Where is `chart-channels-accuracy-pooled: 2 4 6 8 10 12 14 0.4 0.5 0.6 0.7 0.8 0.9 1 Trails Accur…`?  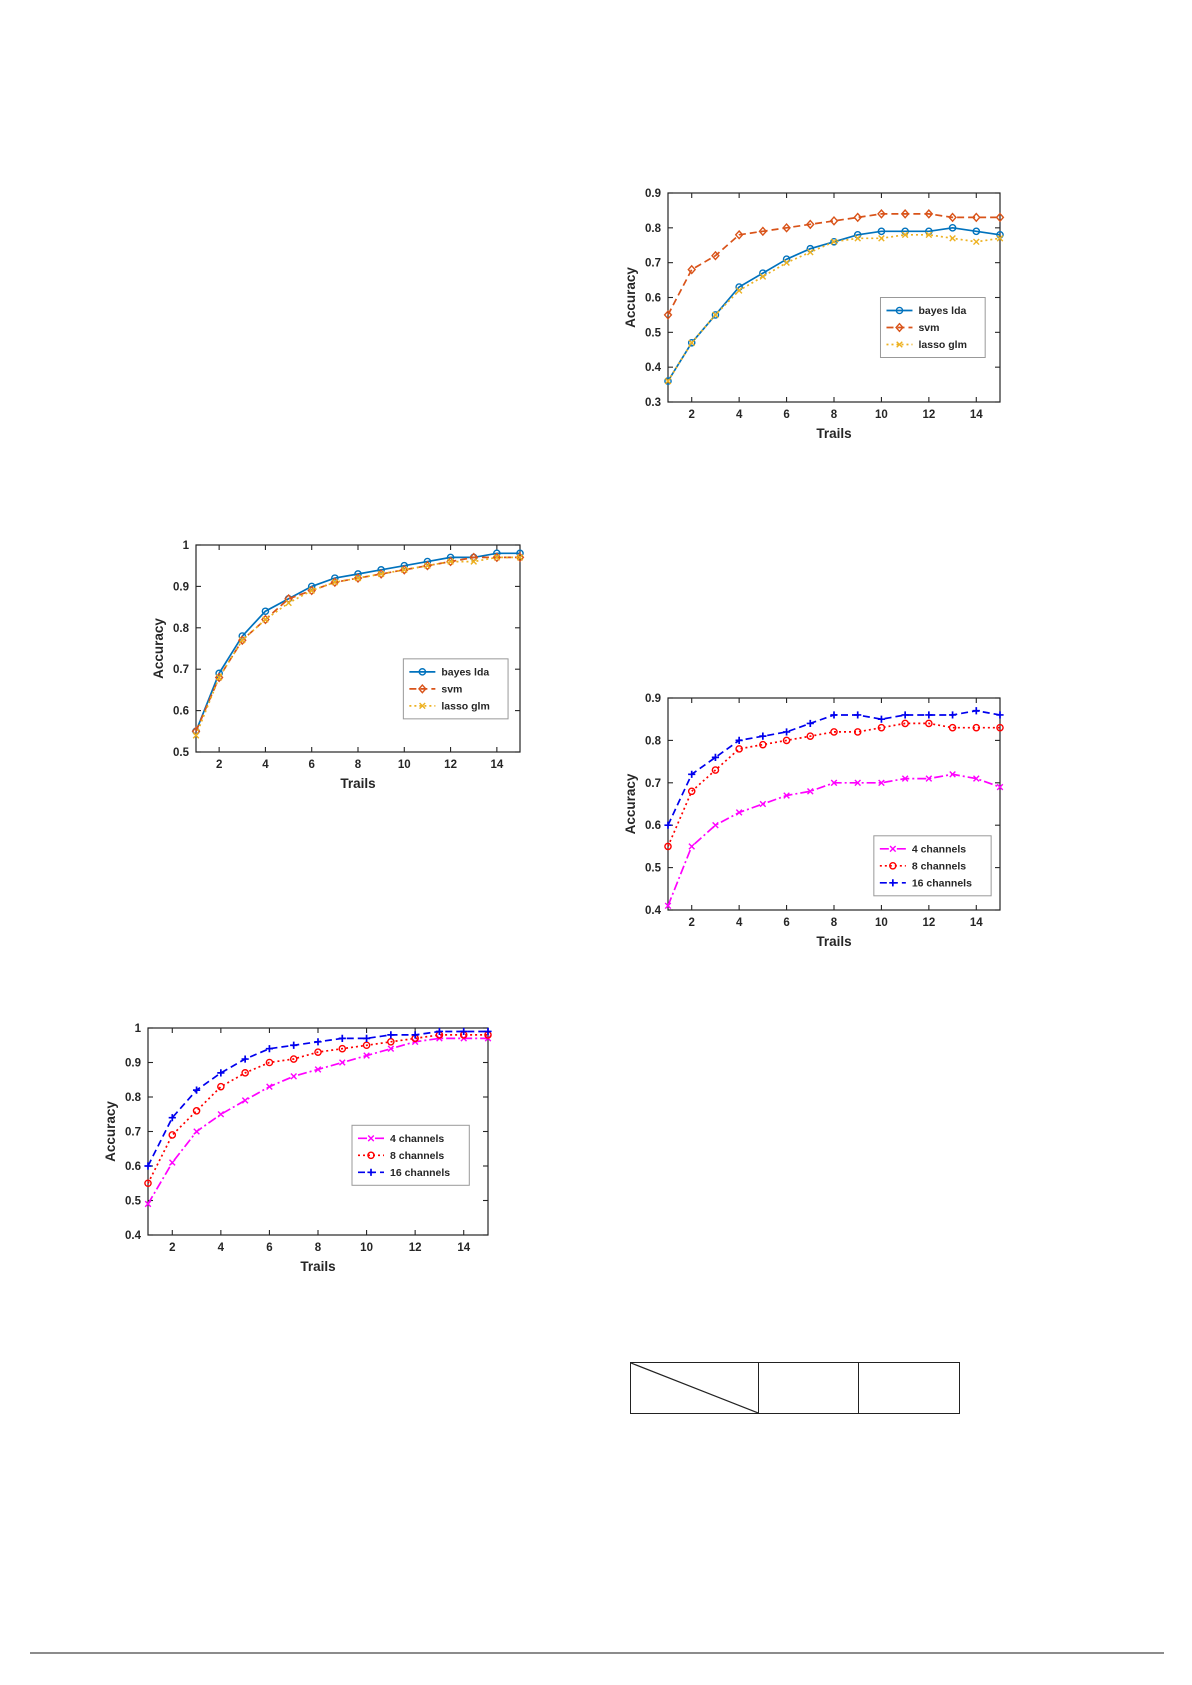 chart-channels-accuracy-pooled: 2 4 6 8 10 12 14 0.4 0.5 0.6 0.7 0.8 0.9 1 Trails Accur… is located at coordinates (301, 1146).